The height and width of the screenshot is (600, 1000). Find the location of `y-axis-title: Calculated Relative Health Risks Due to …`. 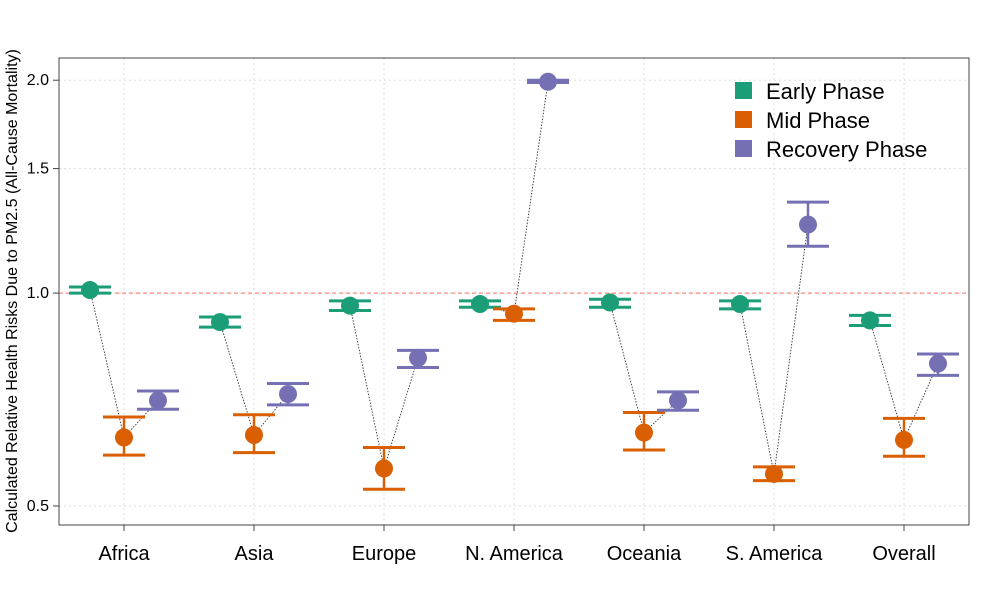

y-axis-title: Calculated Relative Health Risks Due to … is located at coordinates (12, 291).